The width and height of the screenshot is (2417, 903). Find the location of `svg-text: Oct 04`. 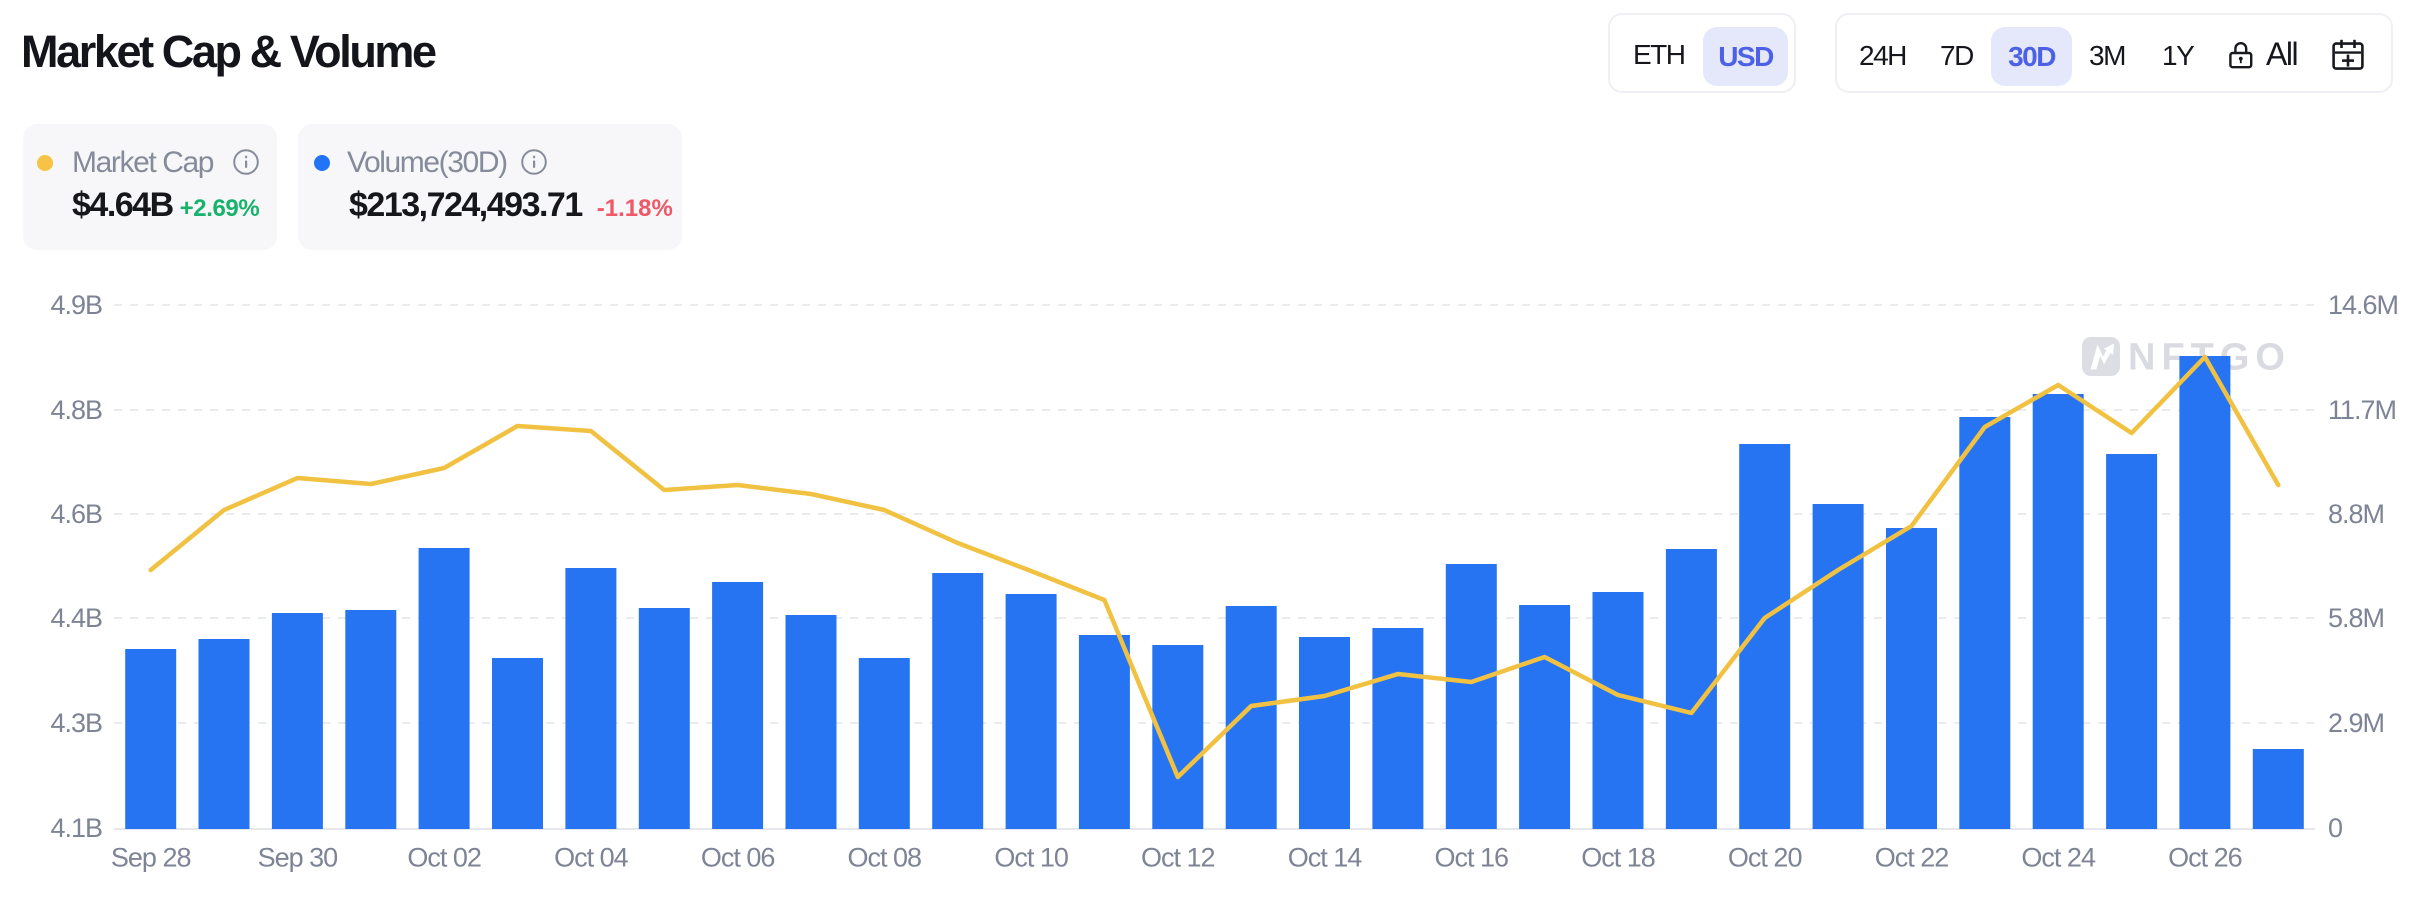

svg-text: Oct 04 is located at coordinates (591, 858).